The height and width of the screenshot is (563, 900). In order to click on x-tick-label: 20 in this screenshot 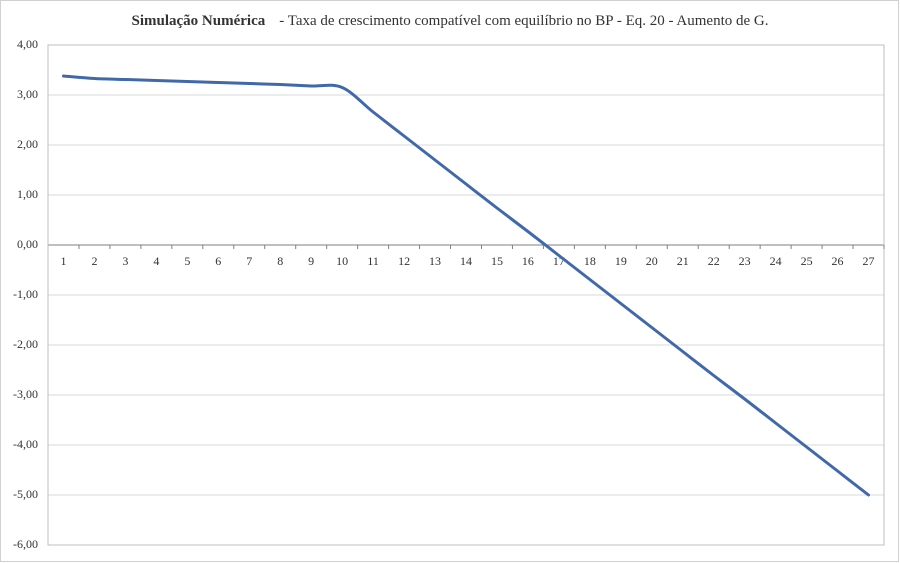, I will do `click(652, 261)`.